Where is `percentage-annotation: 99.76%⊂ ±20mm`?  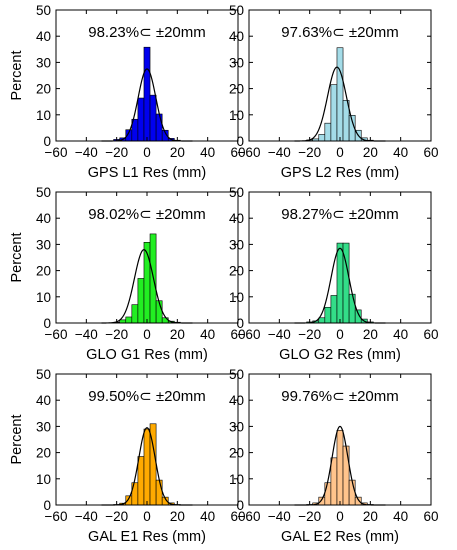 percentage-annotation: 99.76%⊂ ±20mm is located at coordinates (340, 396).